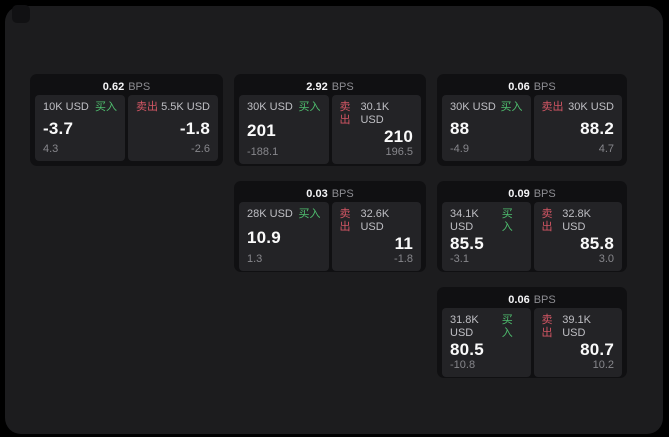 Image resolution: width=669 pixels, height=437 pixels. Describe the element at coordinates (459, 259) in the screenshot. I see `buy-delta: -3.1` at that location.